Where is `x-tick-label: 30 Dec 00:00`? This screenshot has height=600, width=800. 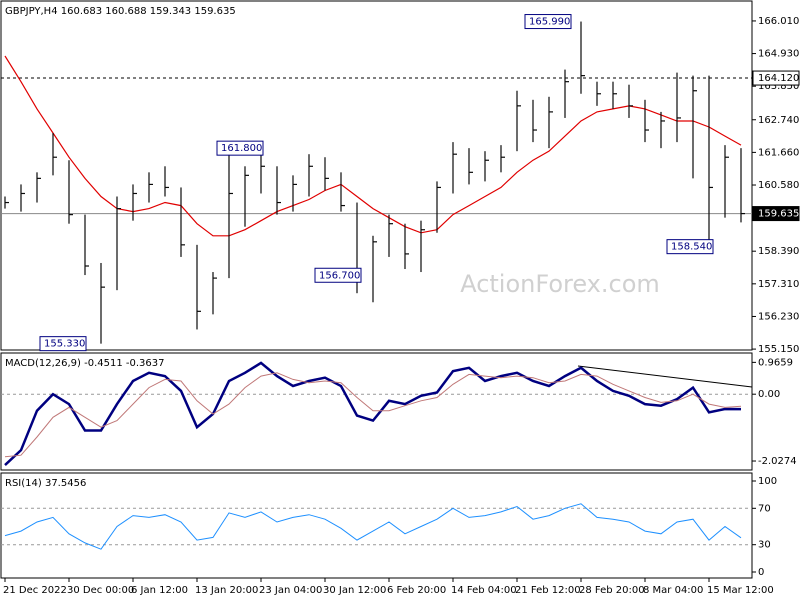
x-tick-label: 30 Dec 00:00 is located at coordinates (100, 590).